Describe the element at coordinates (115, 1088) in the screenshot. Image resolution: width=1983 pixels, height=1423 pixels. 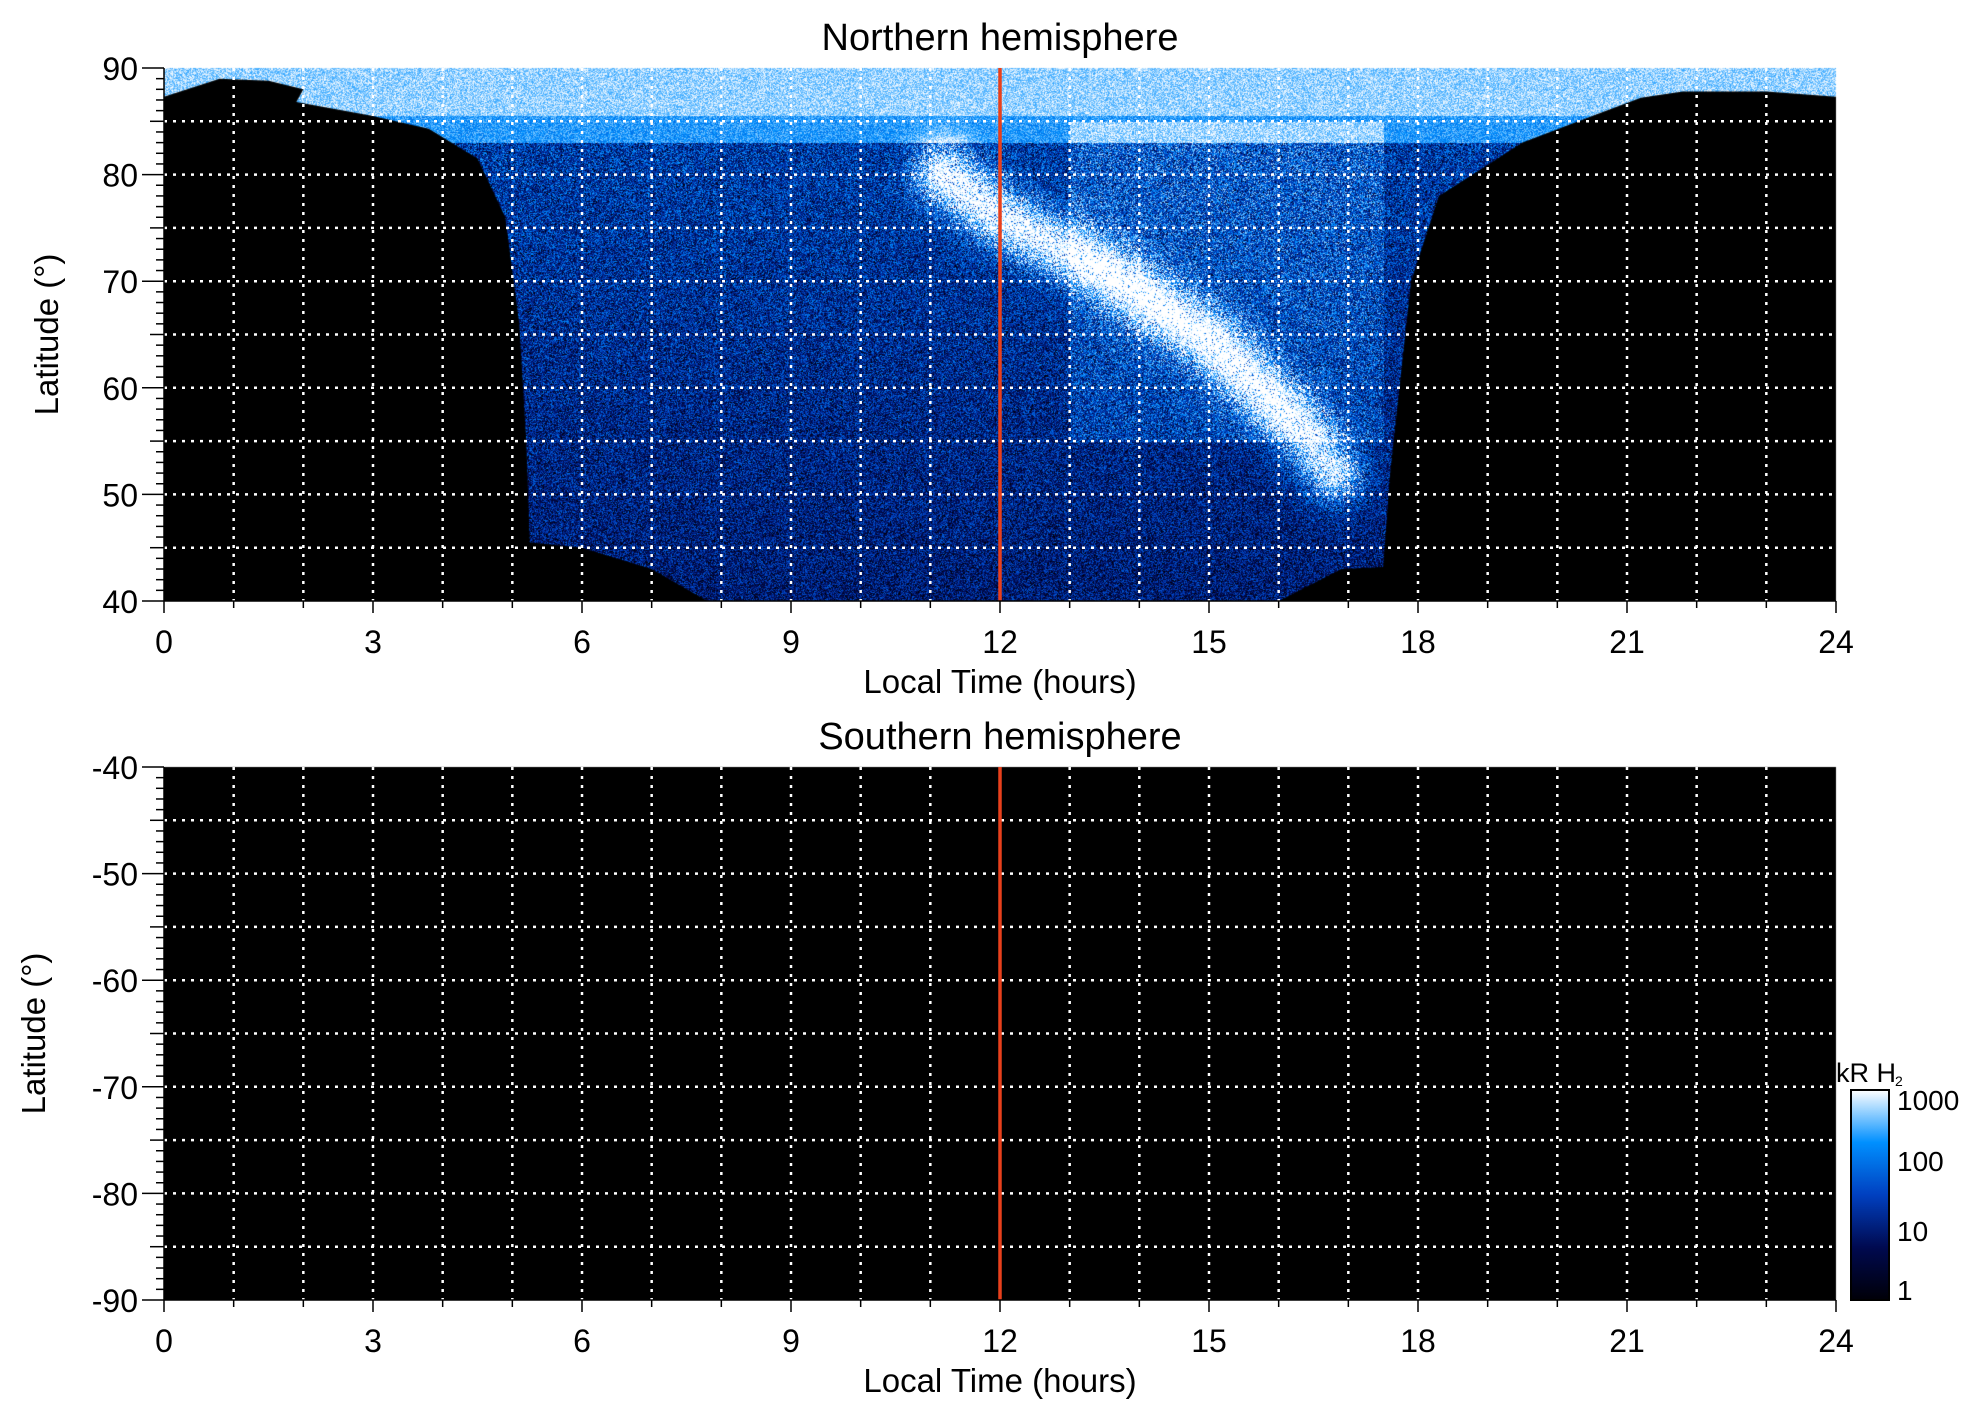
I see `y-tick-label: -70` at that location.